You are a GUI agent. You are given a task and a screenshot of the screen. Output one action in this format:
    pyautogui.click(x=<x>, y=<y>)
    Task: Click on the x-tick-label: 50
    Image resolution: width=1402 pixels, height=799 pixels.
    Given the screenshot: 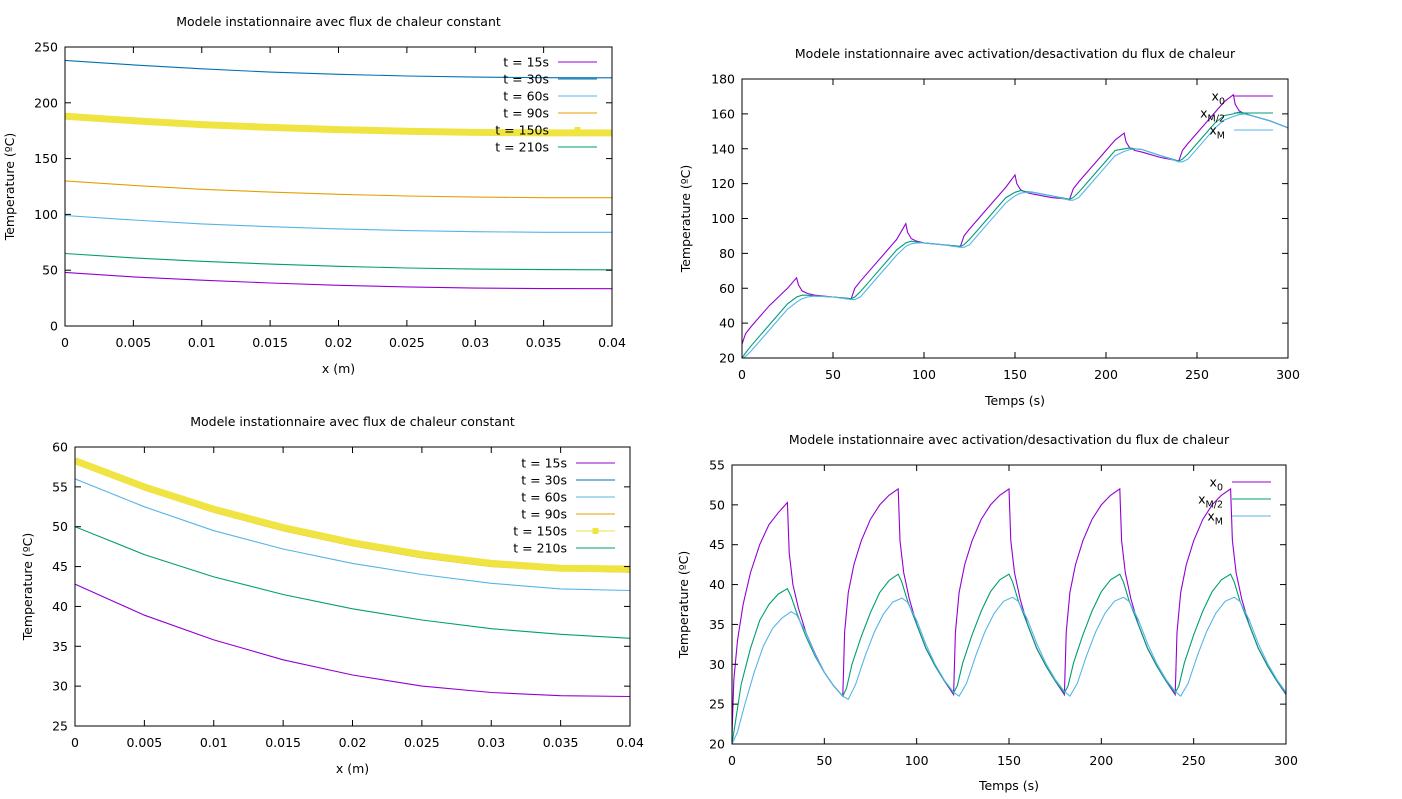 What is the action you would take?
    pyautogui.click(x=833, y=374)
    